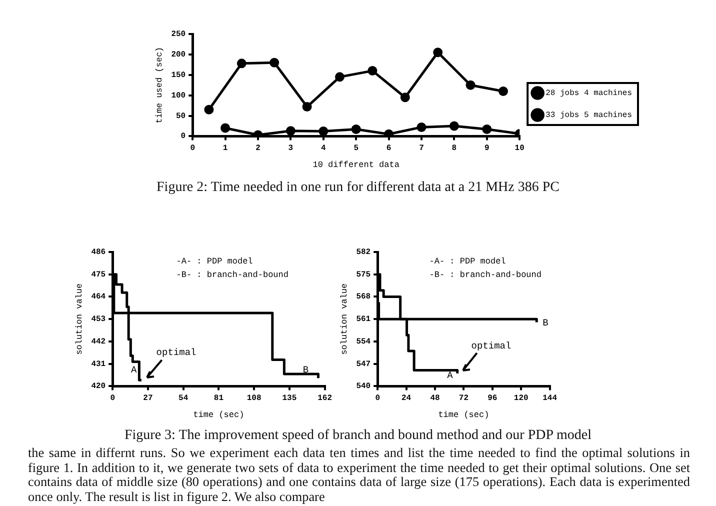 The height and width of the screenshot is (506, 716). I want to click on y-tick-label: 431, so click(98, 364).